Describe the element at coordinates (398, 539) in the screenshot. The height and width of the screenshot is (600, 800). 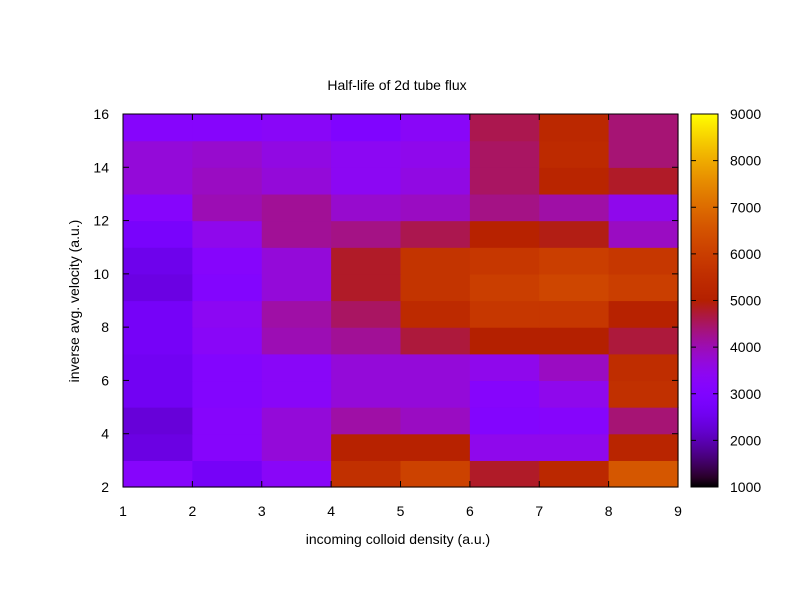
I see `x-axis-label: incoming colloid density (a.u.)` at that location.